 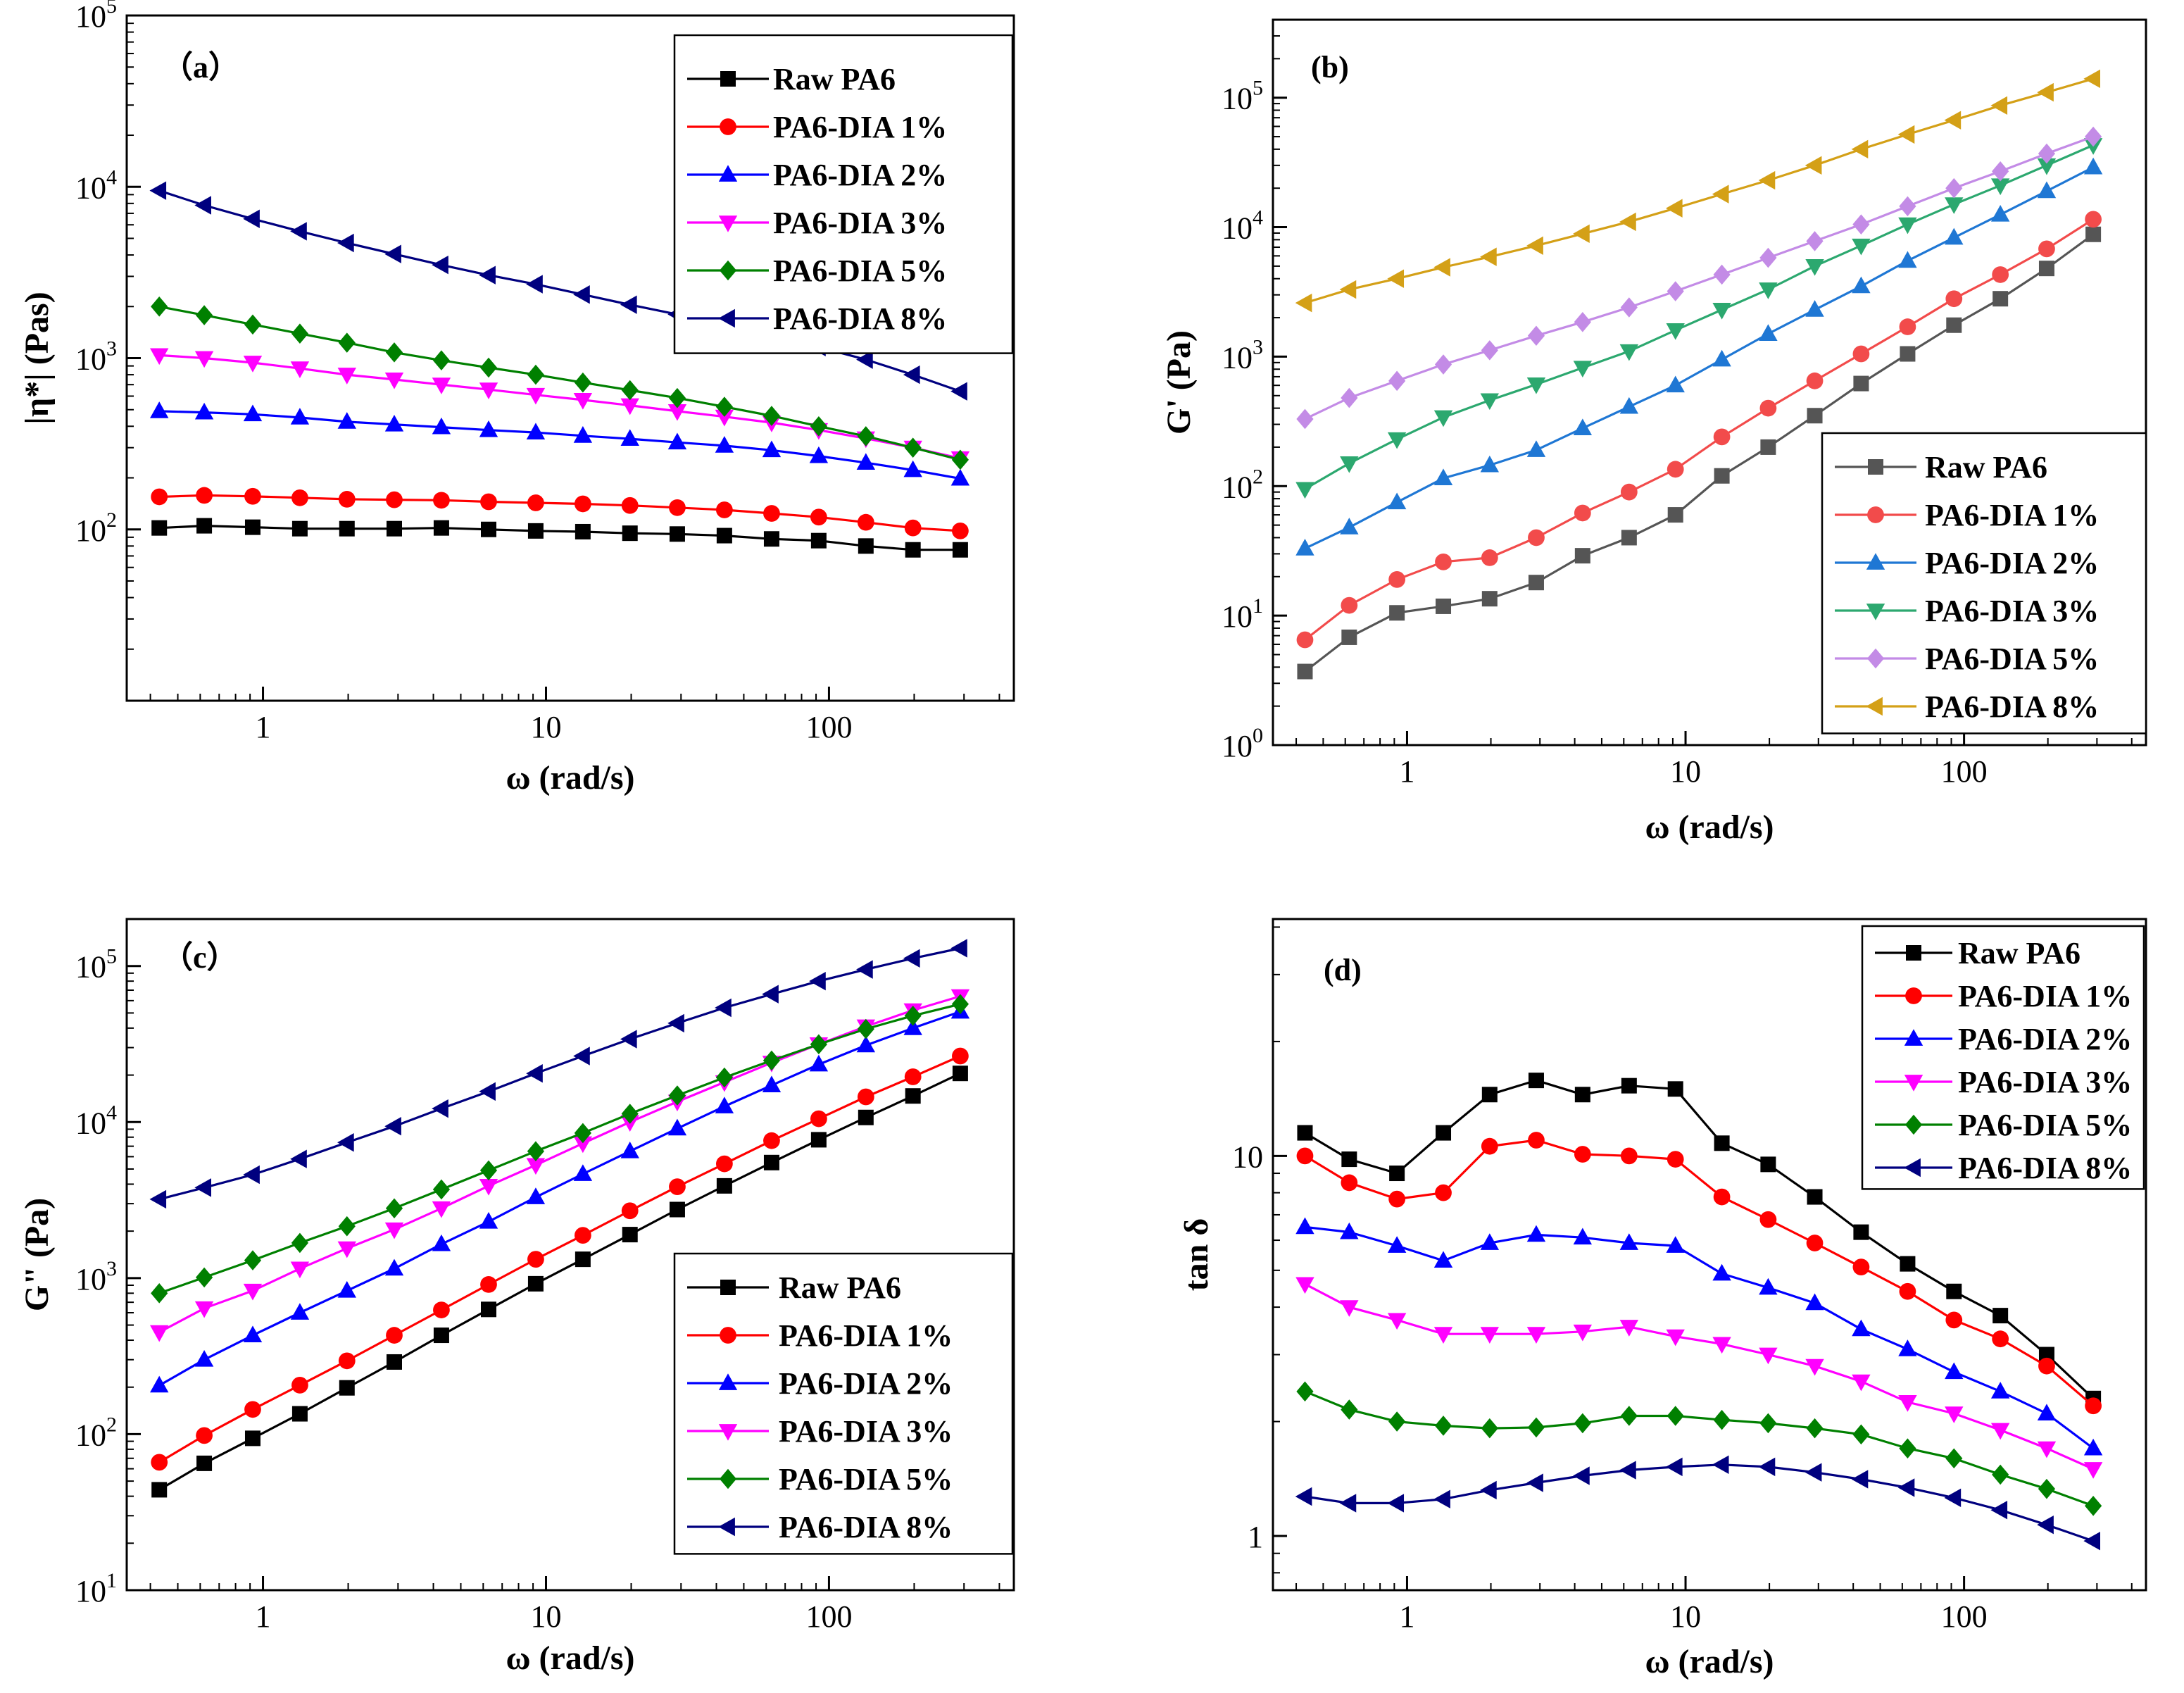 I want to click on legend-box, so click(x=843, y=194).